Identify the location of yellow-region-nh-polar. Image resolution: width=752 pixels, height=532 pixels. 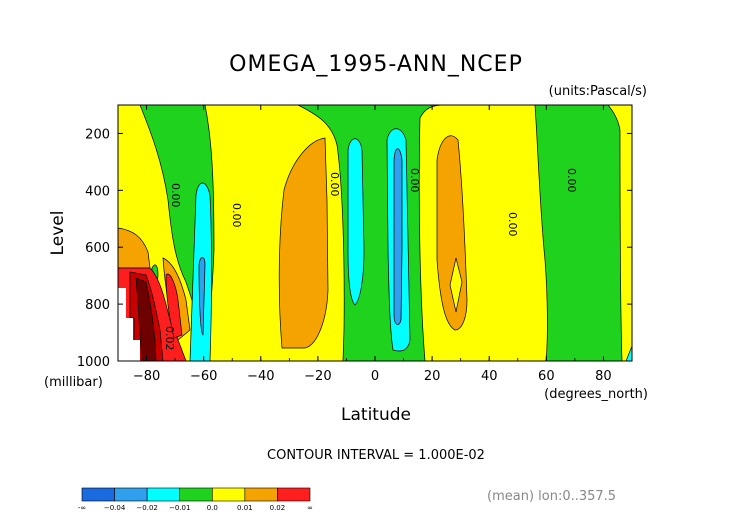
(619, 233).